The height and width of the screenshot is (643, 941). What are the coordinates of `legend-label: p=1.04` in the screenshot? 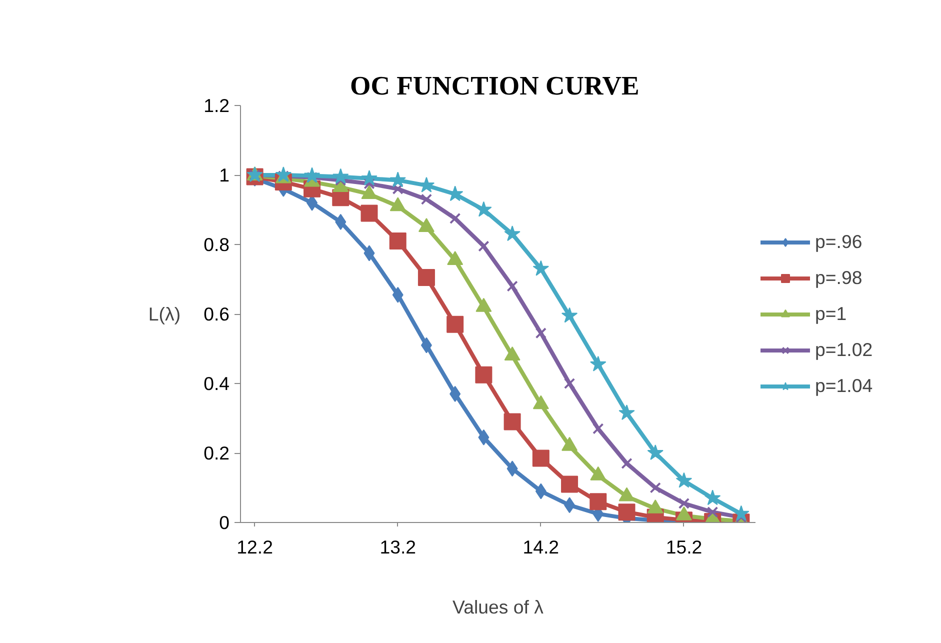 It's located at (844, 385).